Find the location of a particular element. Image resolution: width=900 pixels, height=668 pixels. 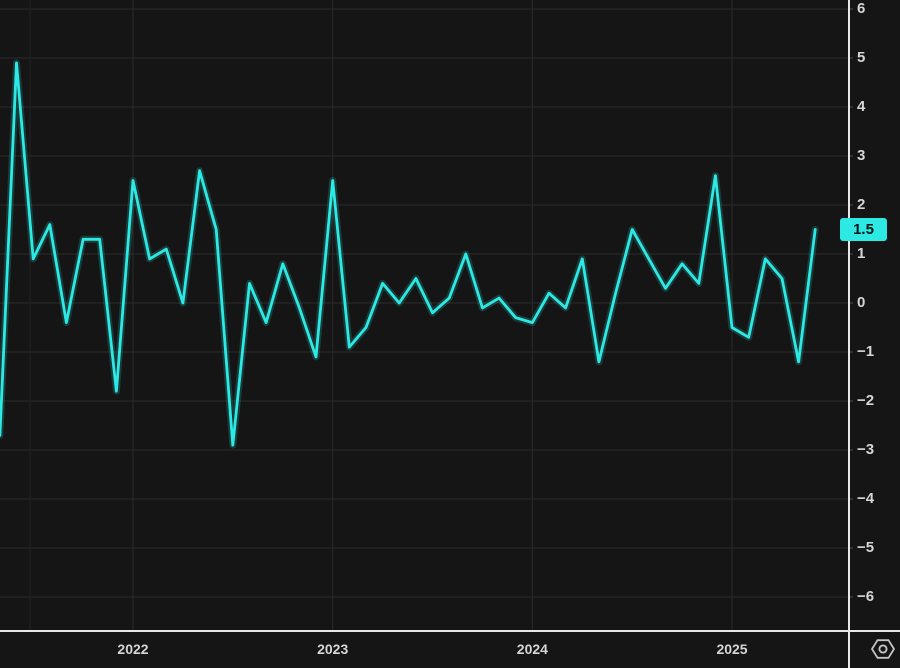

y-axis-label: −6 is located at coordinates (866, 596).